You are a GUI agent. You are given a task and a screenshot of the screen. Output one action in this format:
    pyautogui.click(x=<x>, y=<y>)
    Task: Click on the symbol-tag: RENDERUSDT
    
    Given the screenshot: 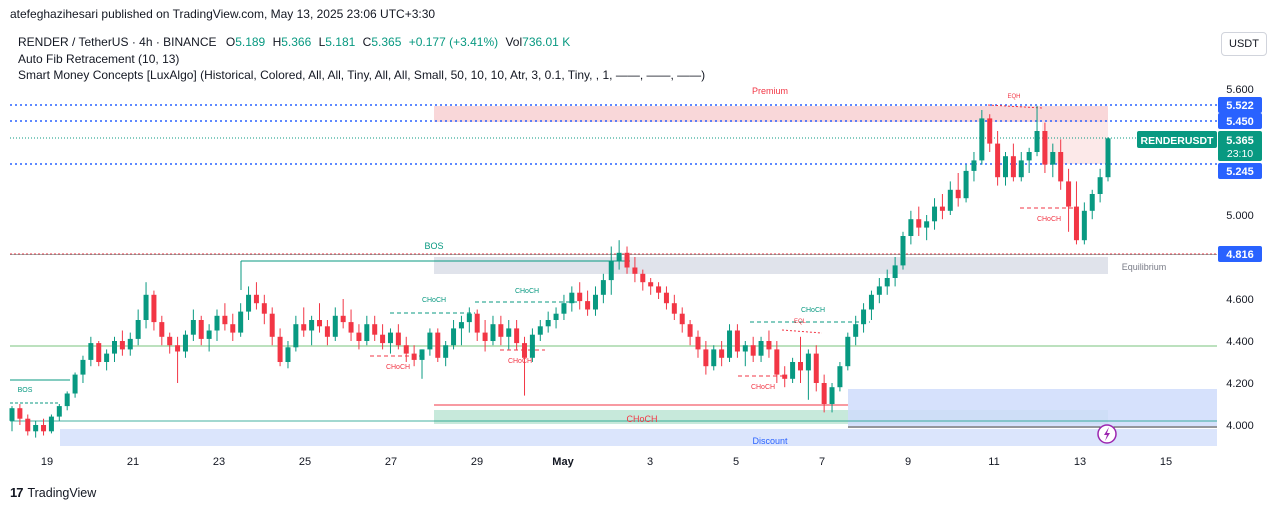 What is the action you would take?
    pyautogui.click(x=1177, y=139)
    